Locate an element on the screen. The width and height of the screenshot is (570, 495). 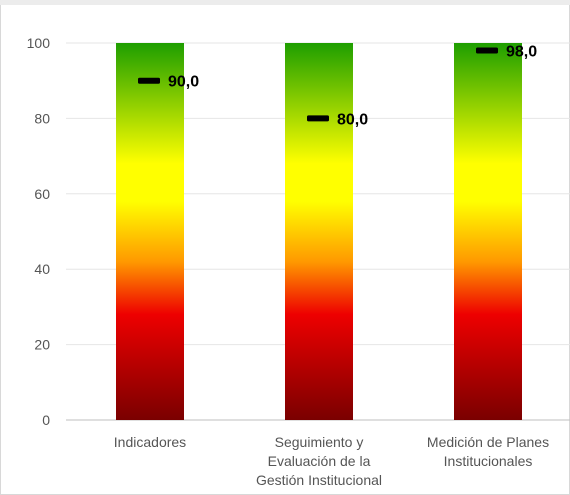
data-label: 98,0 is located at coordinates (521, 52).